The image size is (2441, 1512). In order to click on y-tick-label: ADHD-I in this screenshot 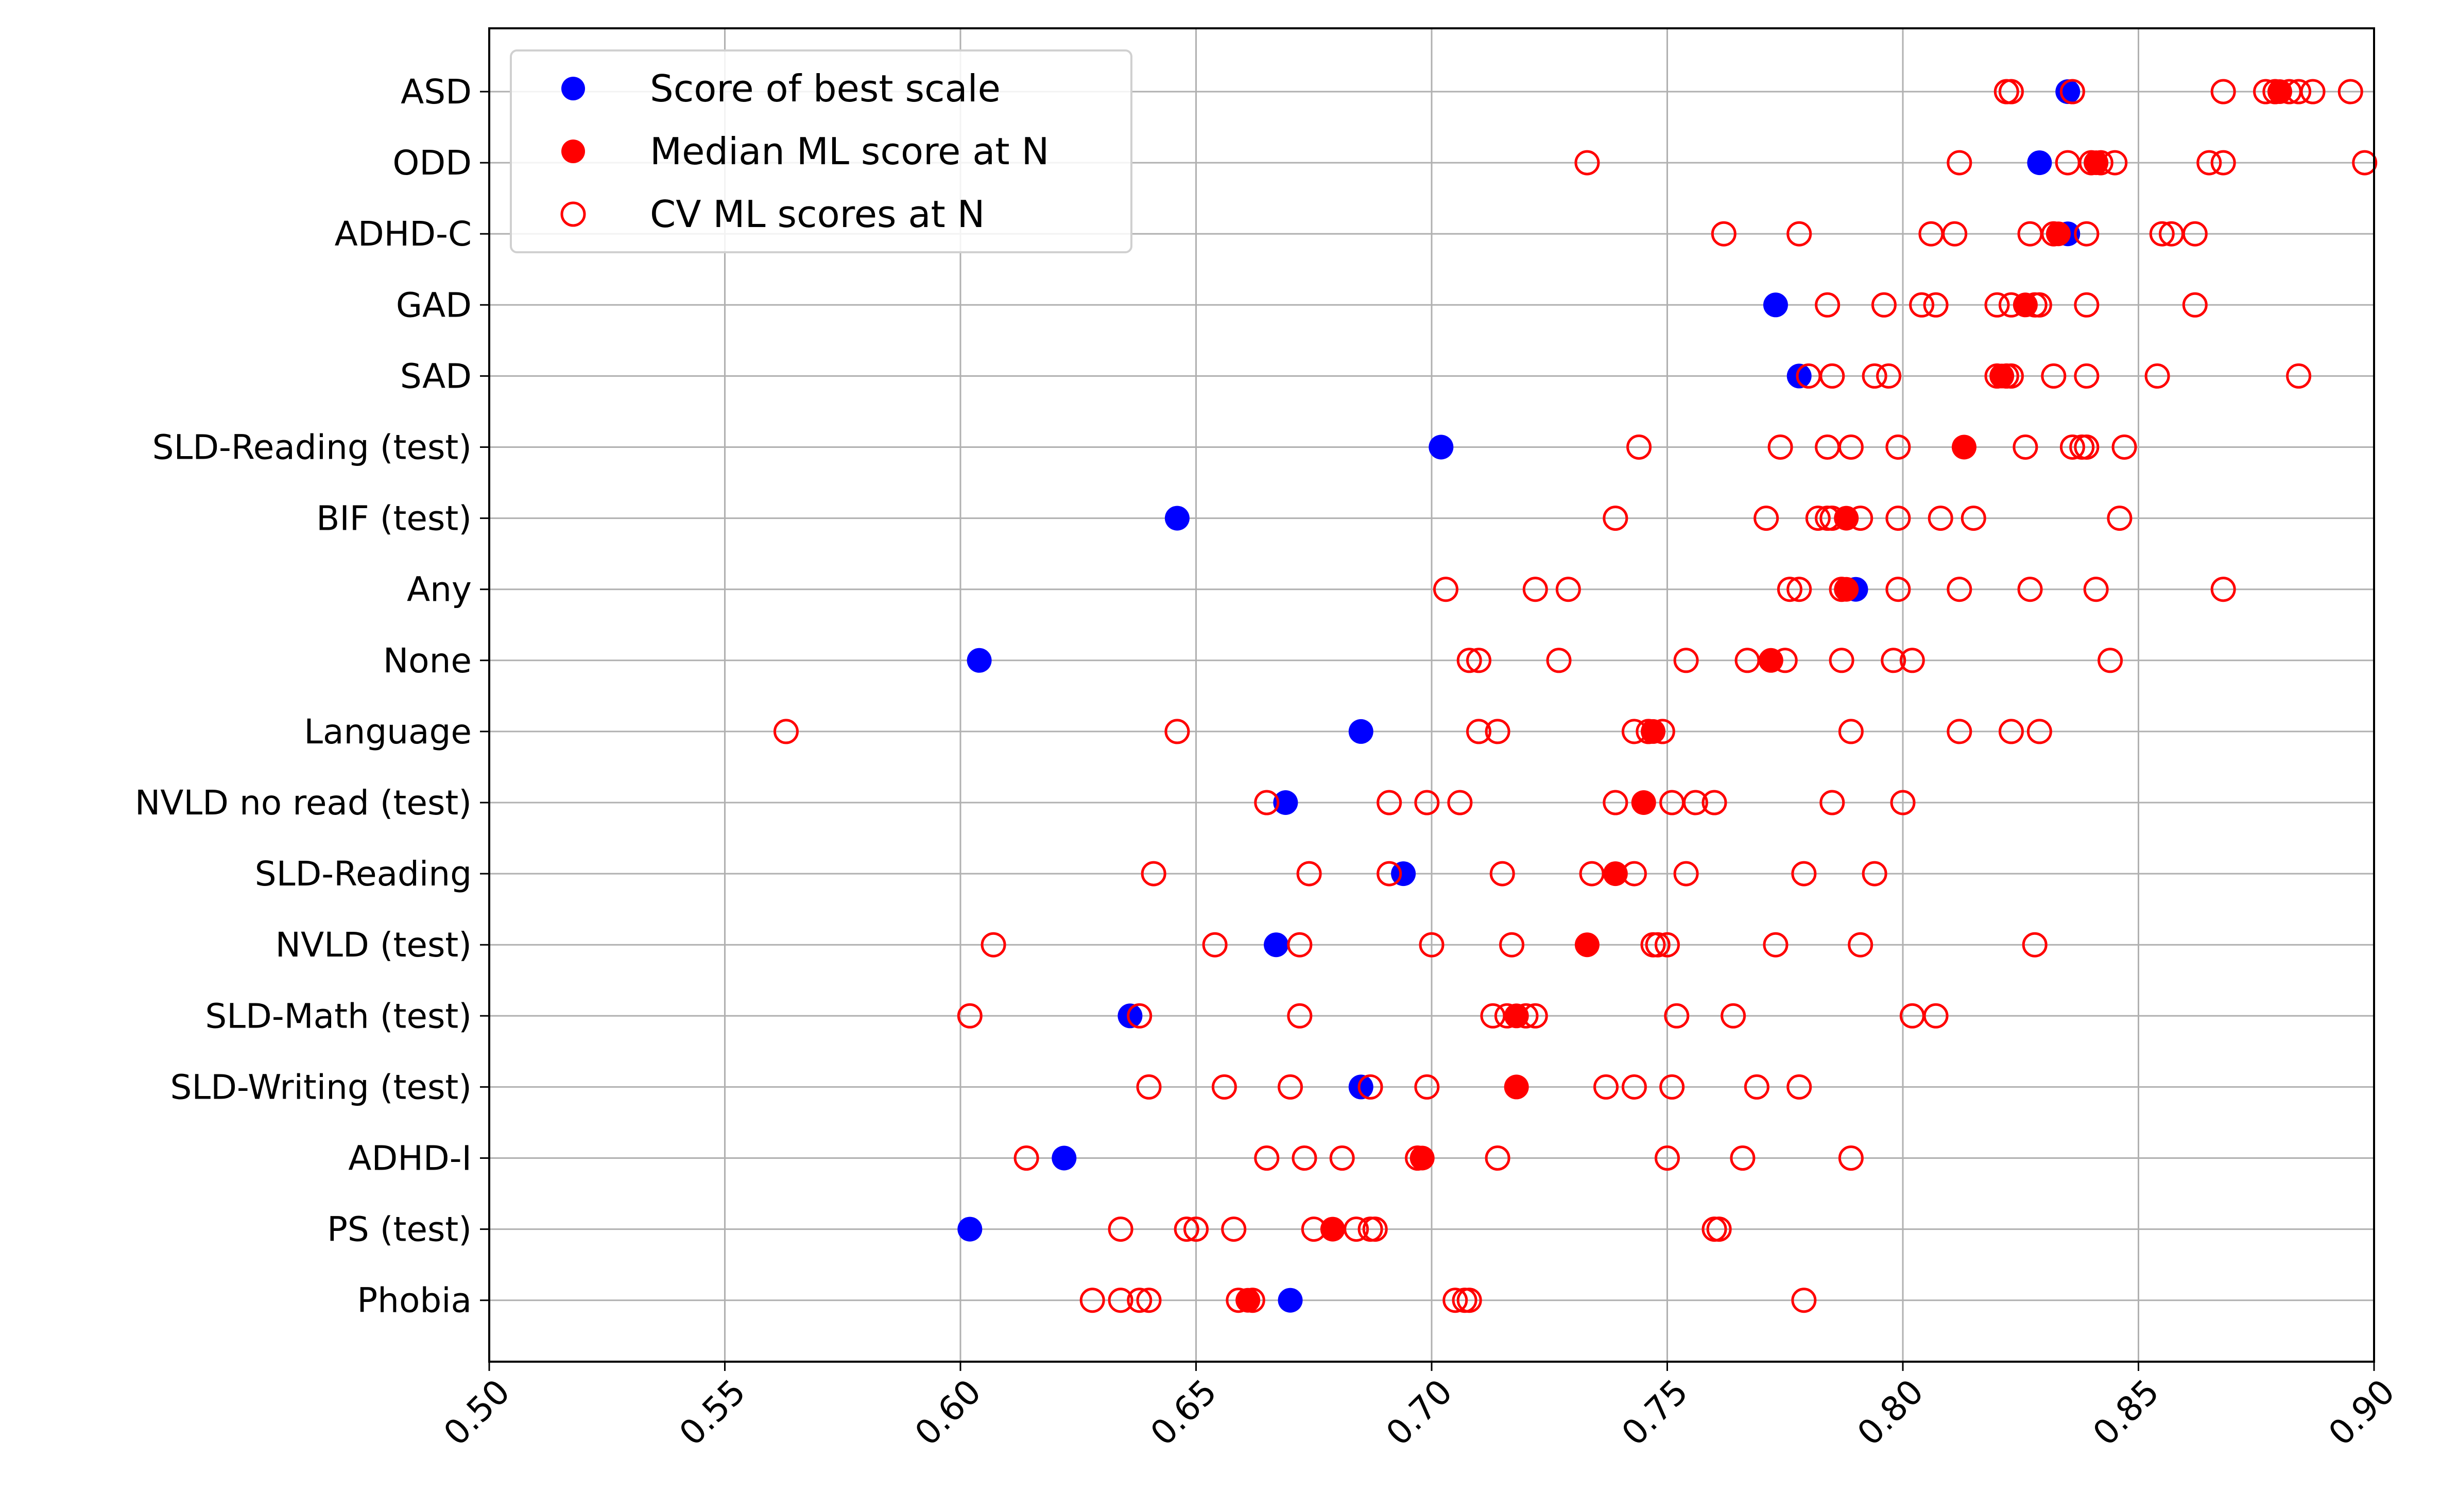, I will do `click(410, 1158)`.